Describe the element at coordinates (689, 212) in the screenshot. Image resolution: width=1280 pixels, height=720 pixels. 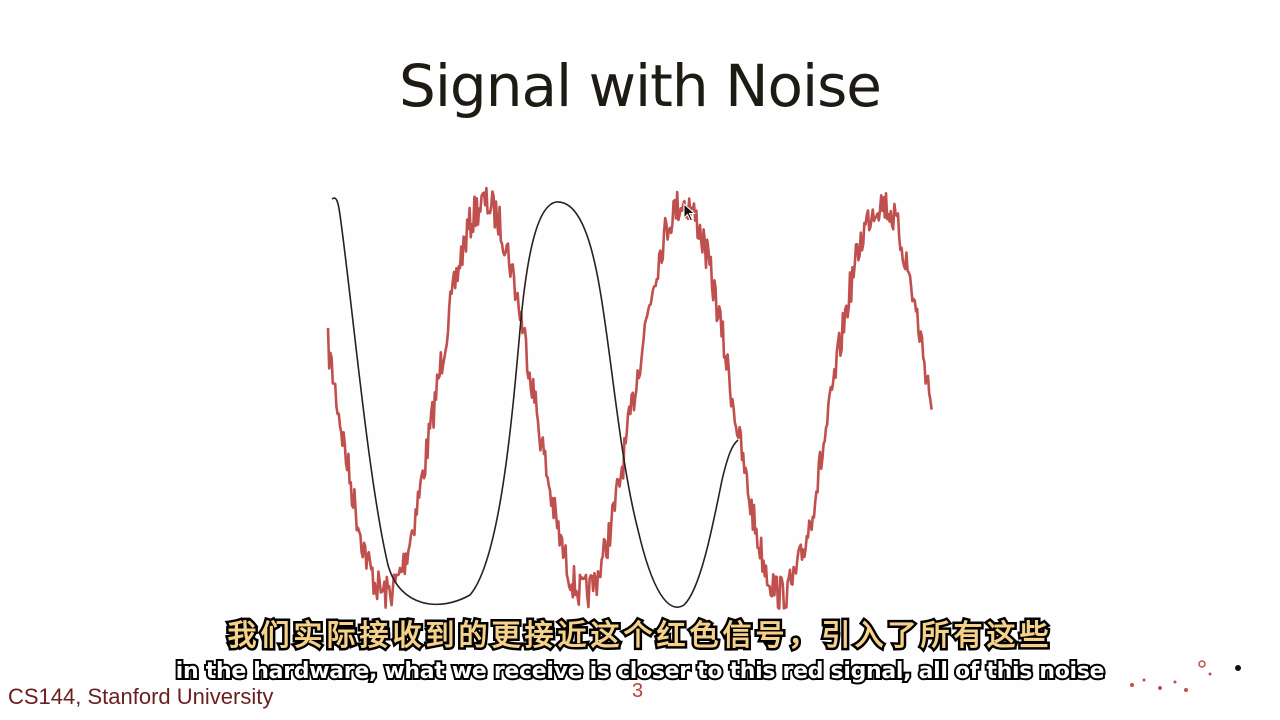
I see `mouse-pointer-icon` at that location.